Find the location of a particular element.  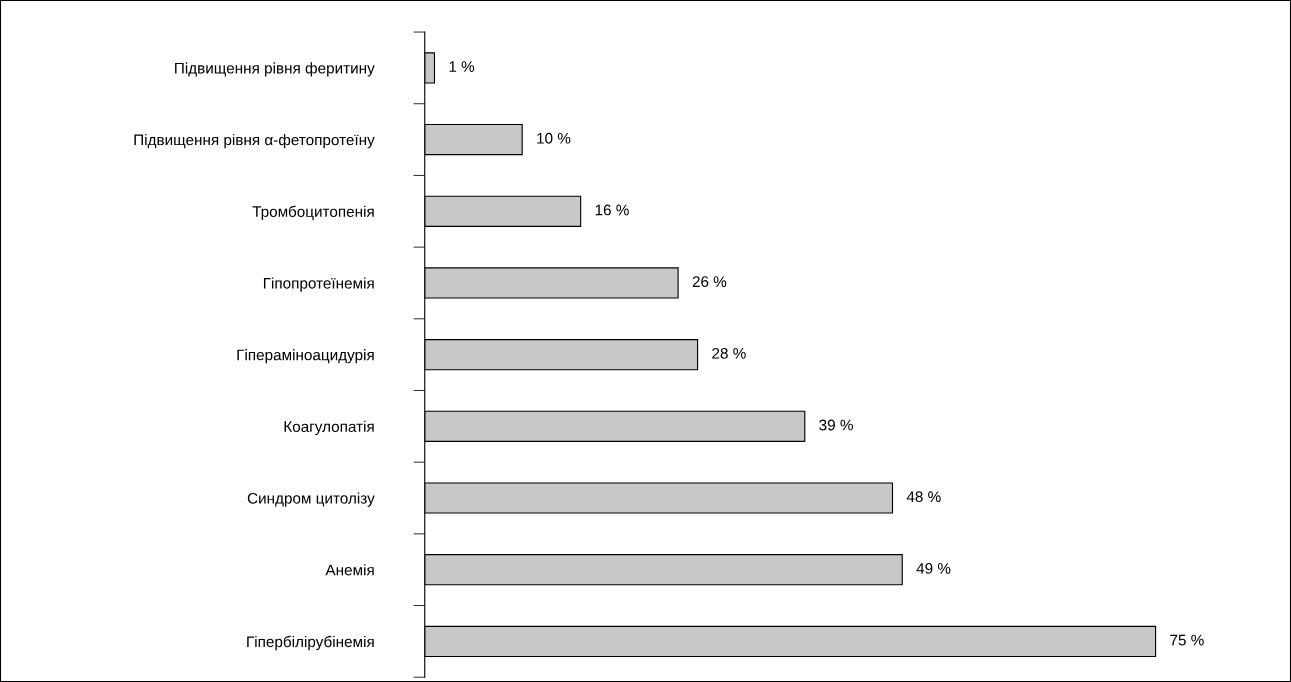

data-label: 16 % is located at coordinates (612, 210).